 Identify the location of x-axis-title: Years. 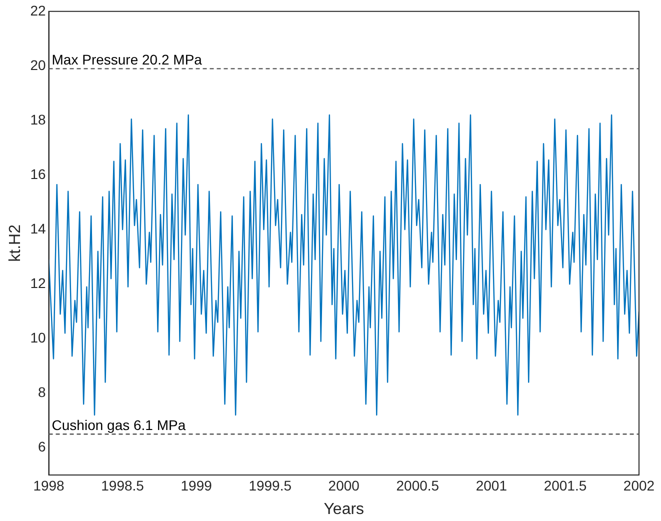
(344, 509).